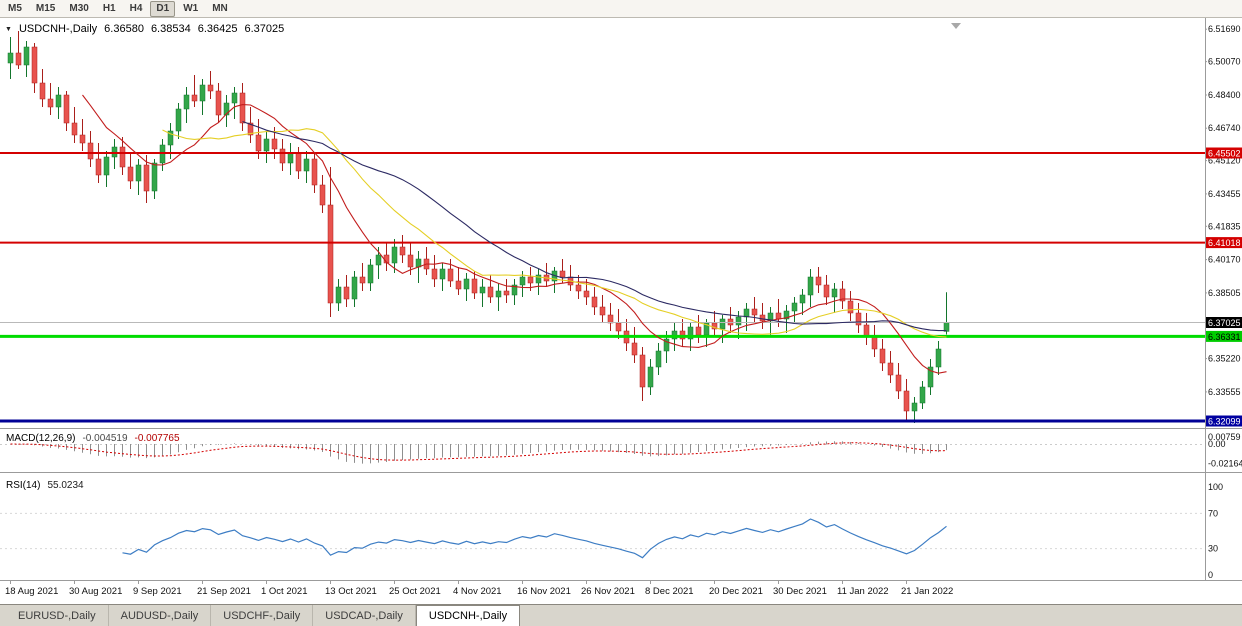  What do you see at coordinates (1224, 194) in the screenshot?
I see `price-axis-label: 6.43455` at bounding box center [1224, 194].